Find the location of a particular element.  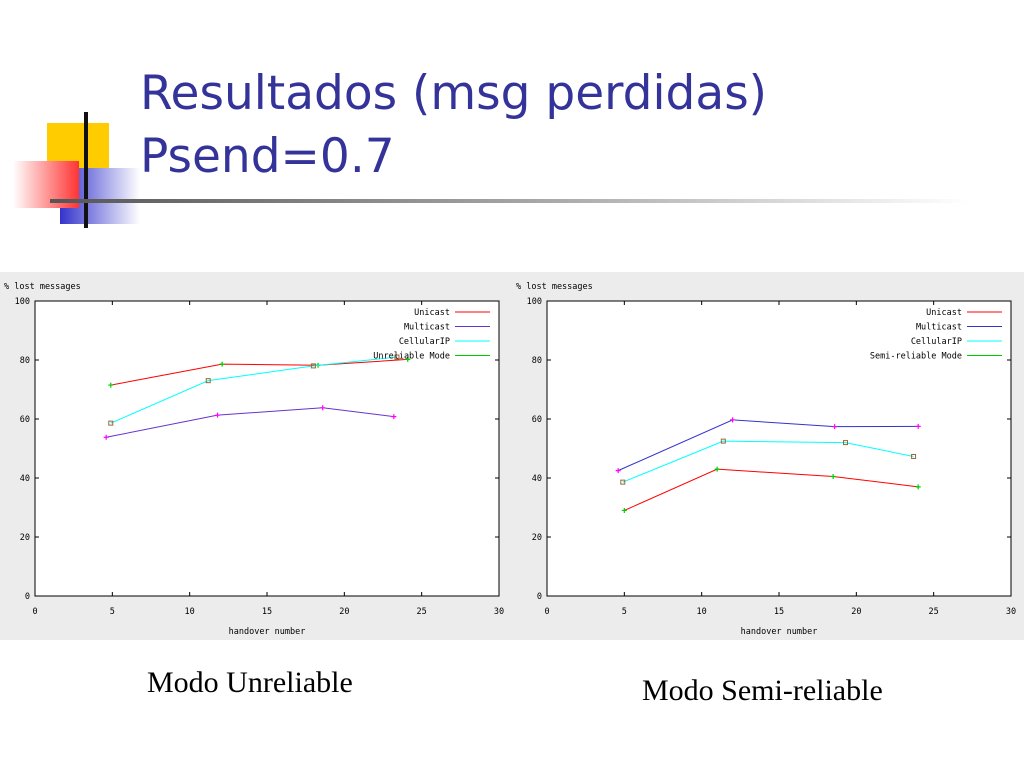

title-decoration is located at coordinates (491, 170).